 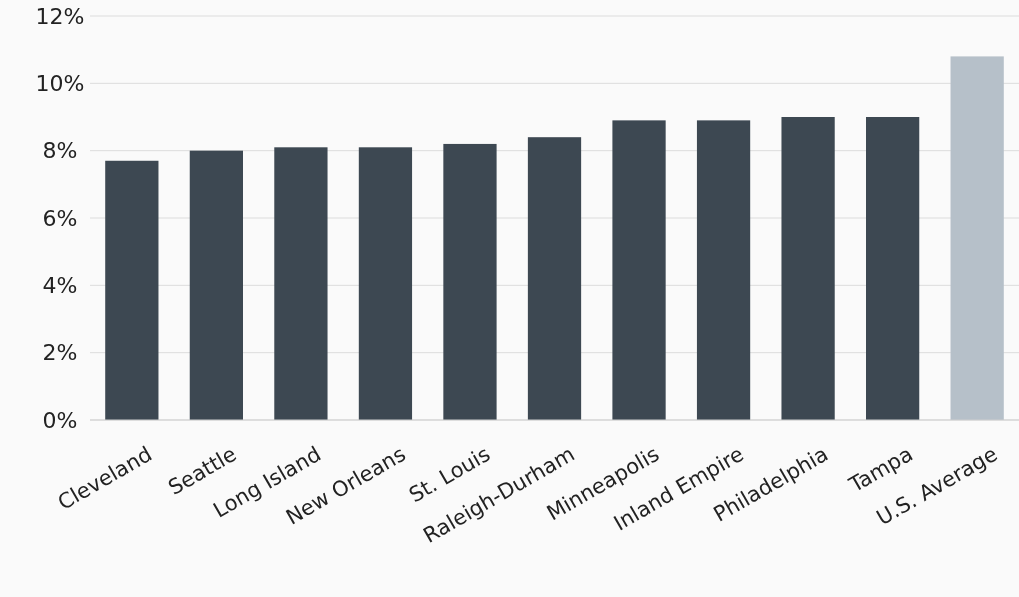 I want to click on y-tick-label: 6%, so click(x=60, y=218).